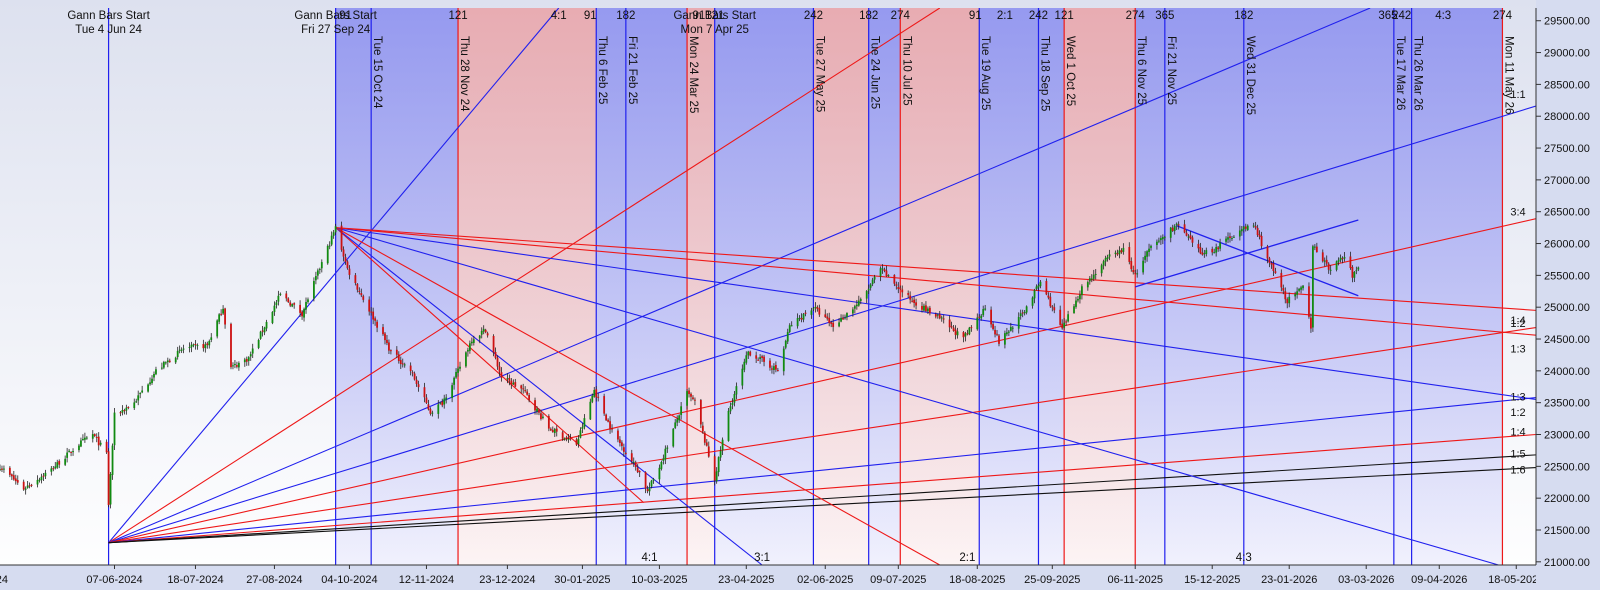 Image resolution: width=1600 pixels, height=590 pixels. Describe the element at coordinates (1517, 413) in the screenshot. I see `right-ratio-label: 1:2` at that location.